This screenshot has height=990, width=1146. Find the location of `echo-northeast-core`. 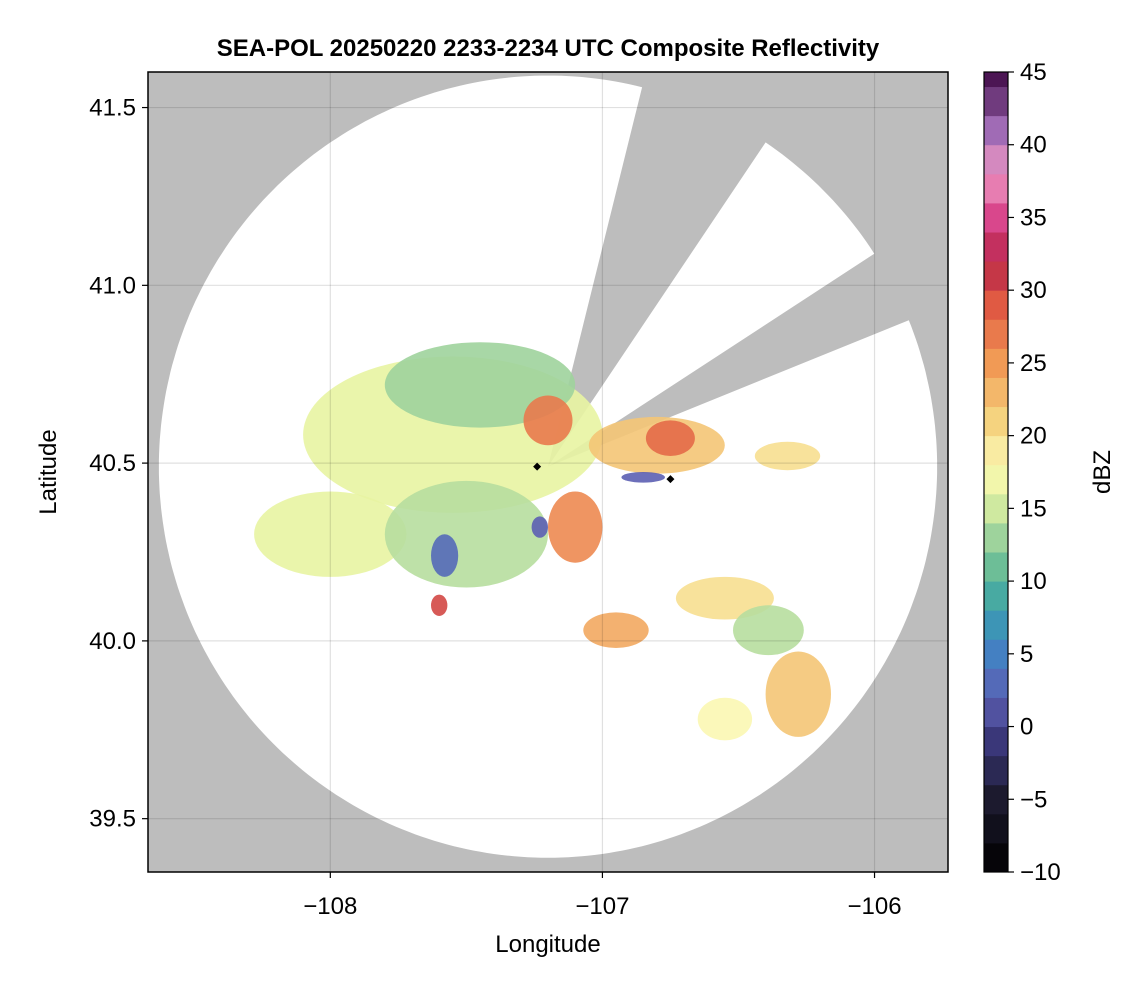

echo-northeast-core is located at coordinates (670, 438).